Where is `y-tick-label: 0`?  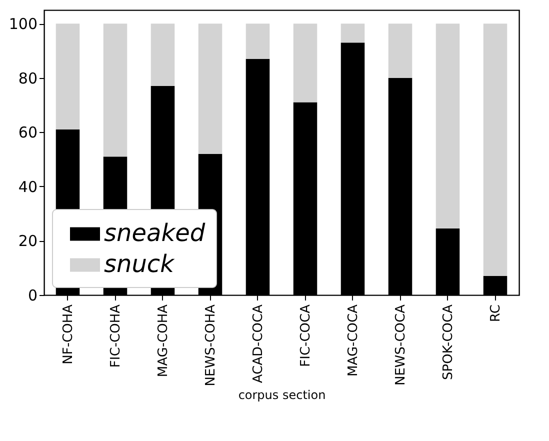 y-tick-label: 0 is located at coordinates (33, 295).